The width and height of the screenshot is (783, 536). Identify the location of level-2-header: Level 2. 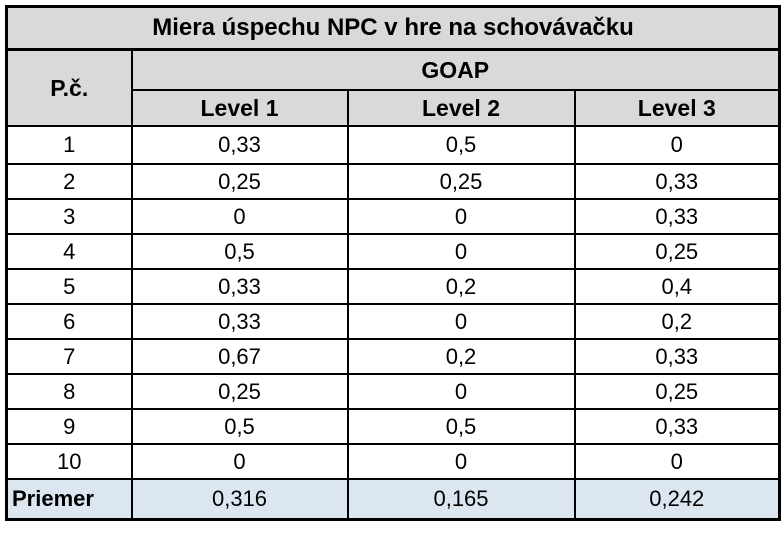
(461, 108).